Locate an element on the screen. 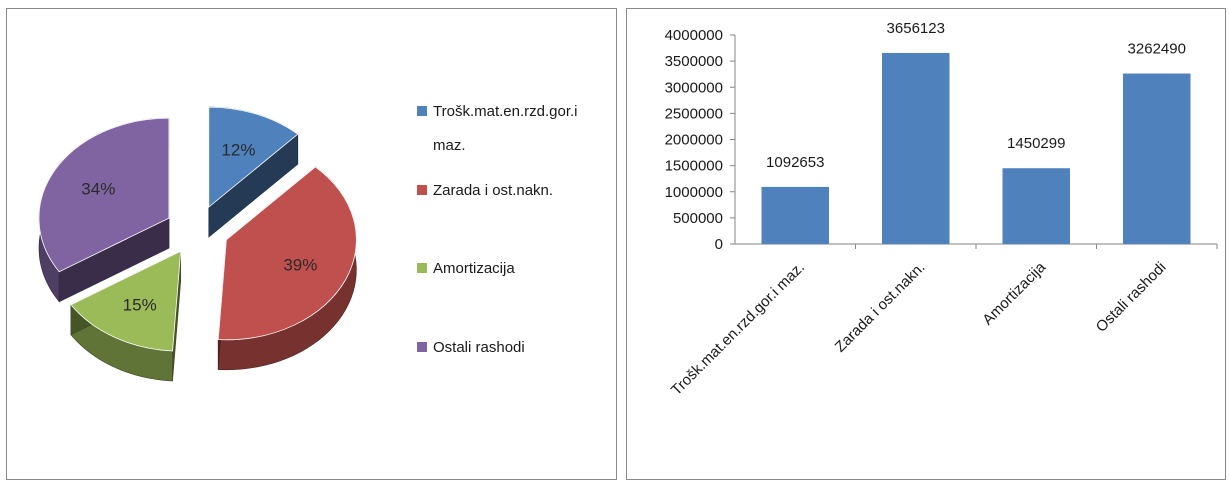 This screenshot has width=1229, height=483. legend-label: Amortizacija is located at coordinates (474, 268).